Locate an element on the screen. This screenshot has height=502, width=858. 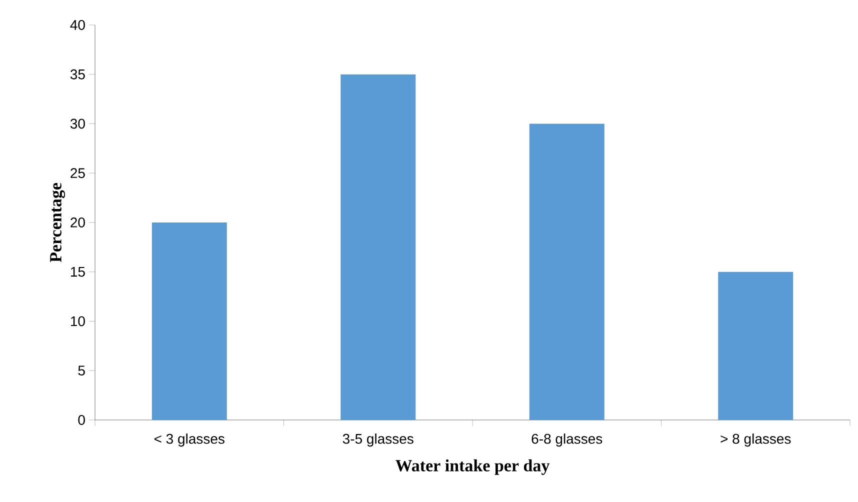
y-tick-label: 0 is located at coordinates (81, 420).